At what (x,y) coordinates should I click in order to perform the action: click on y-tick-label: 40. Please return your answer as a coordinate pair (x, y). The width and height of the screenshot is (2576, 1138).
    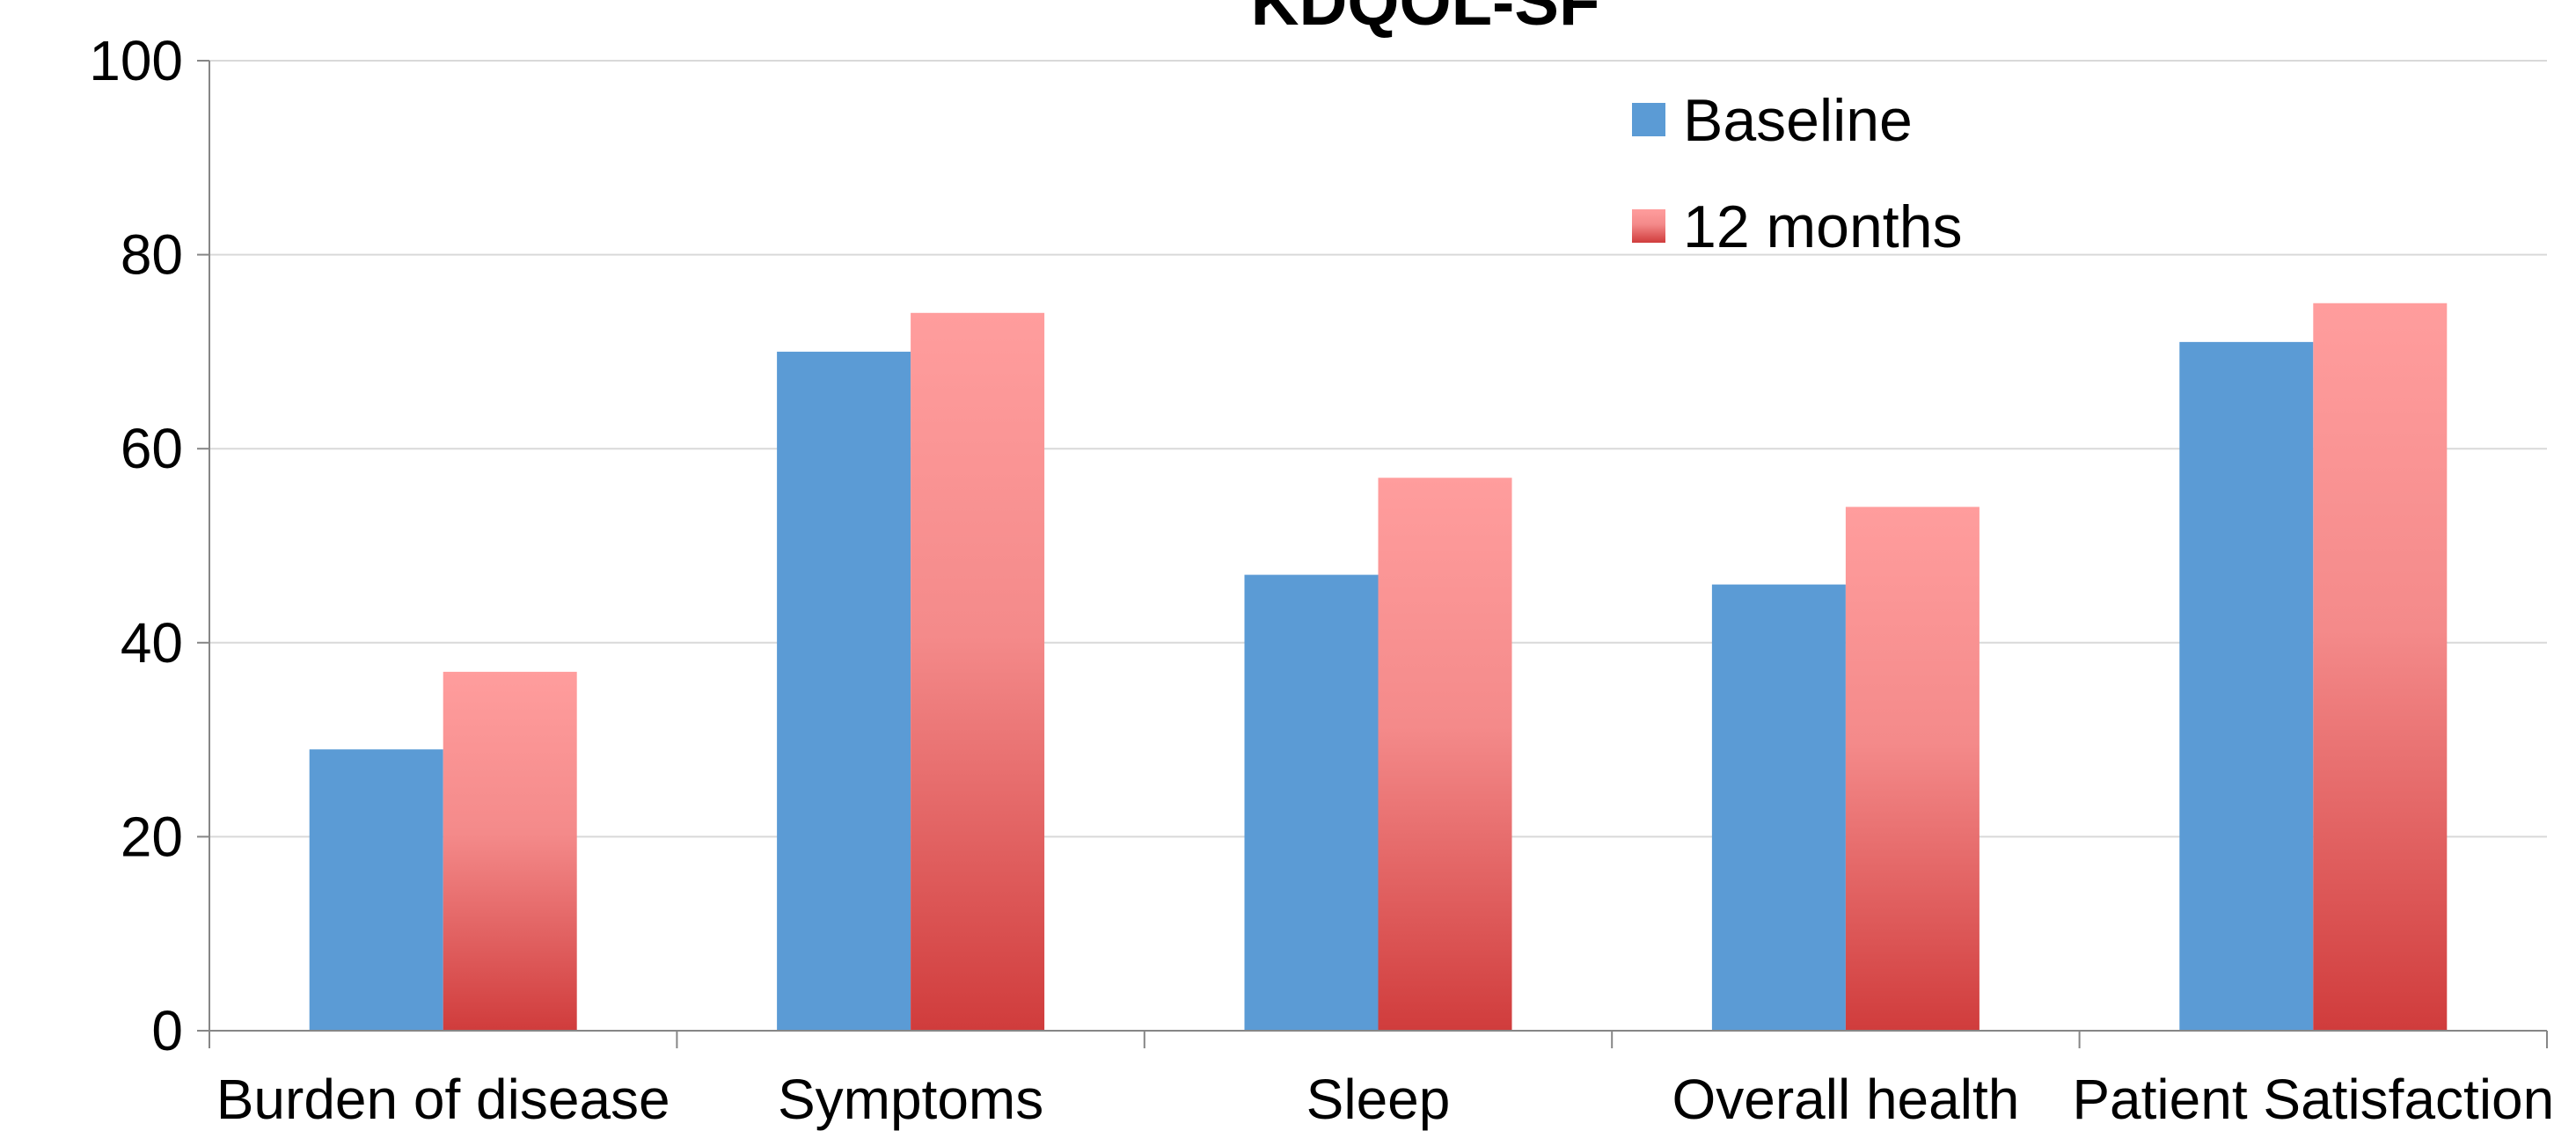
    Looking at the image, I should click on (152, 643).